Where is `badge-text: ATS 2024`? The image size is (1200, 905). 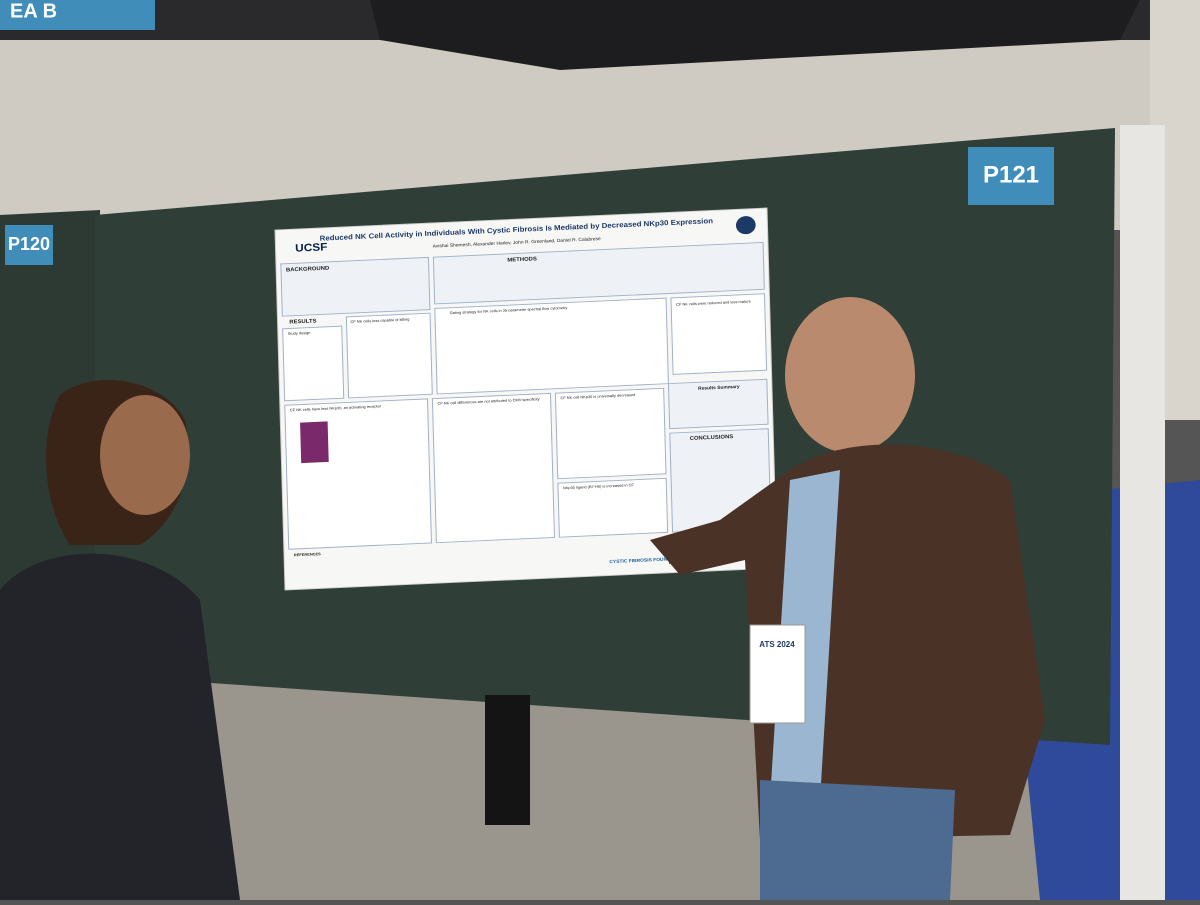
badge-text: ATS 2024 is located at coordinates (777, 644).